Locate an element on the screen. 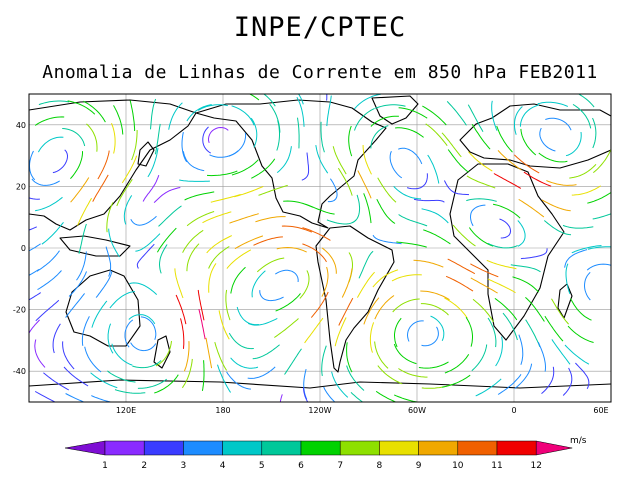 This screenshot has height=494, width=640. colorbar-label: 3 is located at coordinates (184, 466).